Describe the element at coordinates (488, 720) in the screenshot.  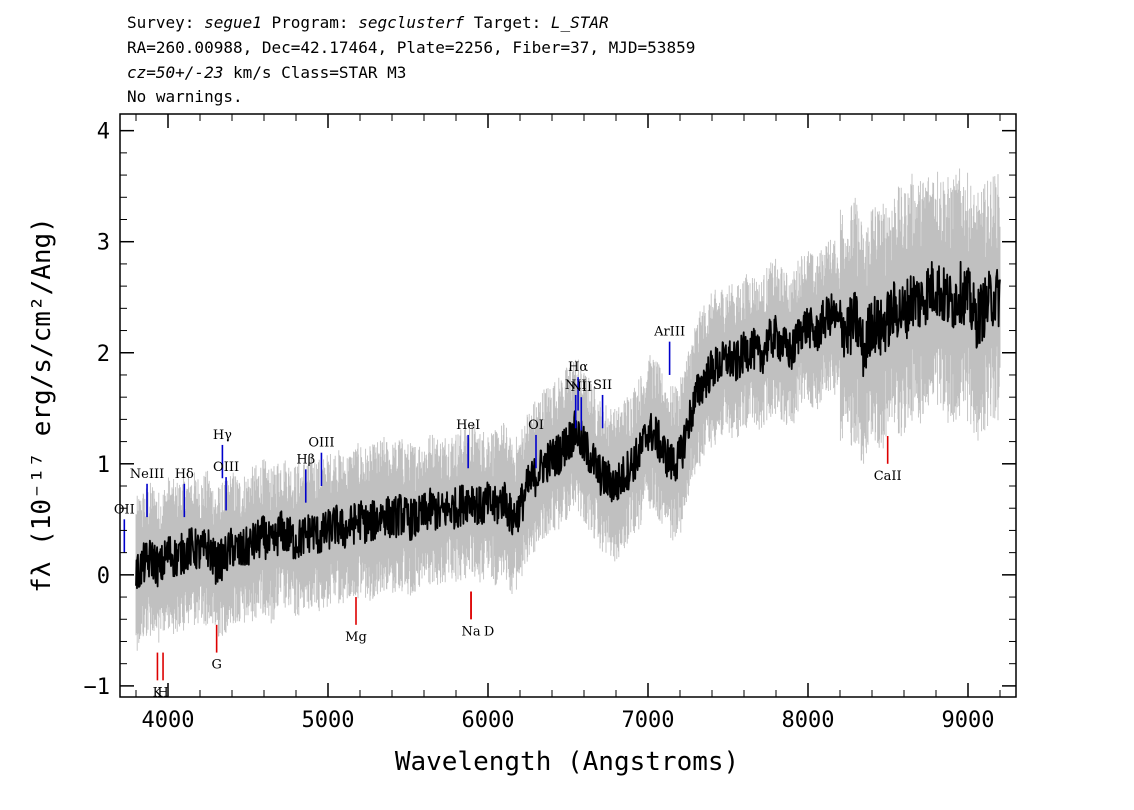
I see `x-tick-label: 6000` at that location.